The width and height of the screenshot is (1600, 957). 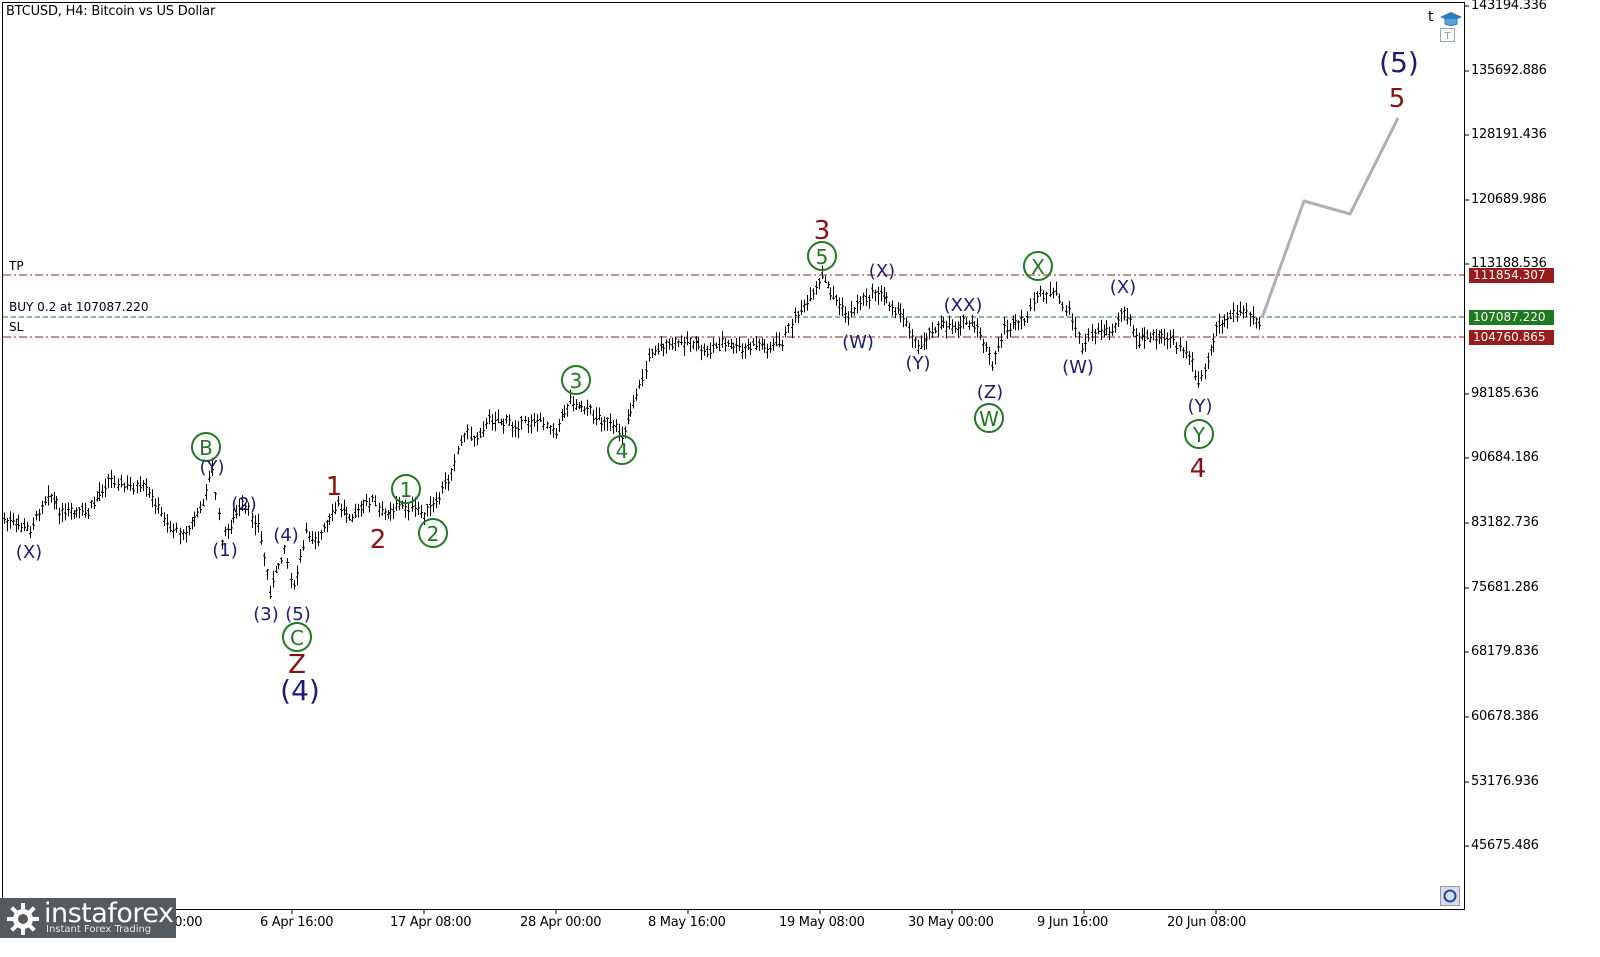 I want to click on wave-z-red: Z, so click(x=297, y=665).